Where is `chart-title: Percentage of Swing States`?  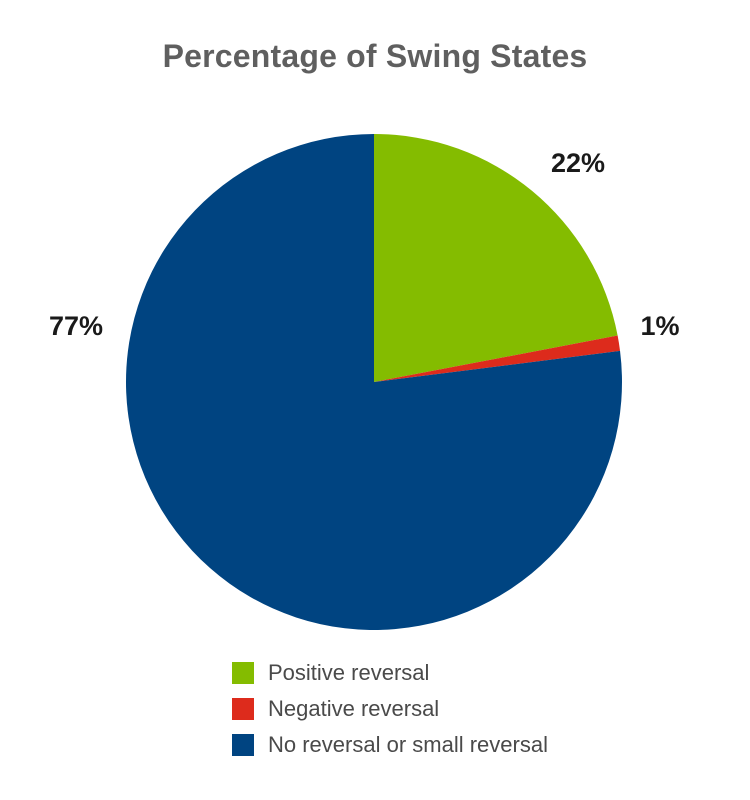 chart-title: Percentage of Swing States is located at coordinates (375, 56).